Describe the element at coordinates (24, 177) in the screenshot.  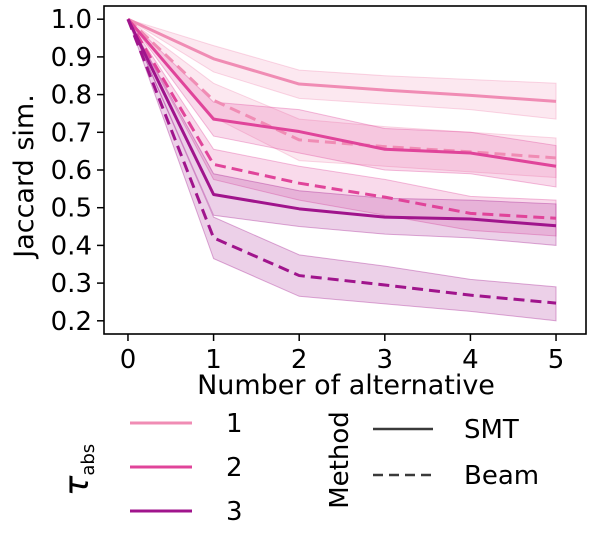
I see `y-axis-label: Jaccard sim.` at that location.